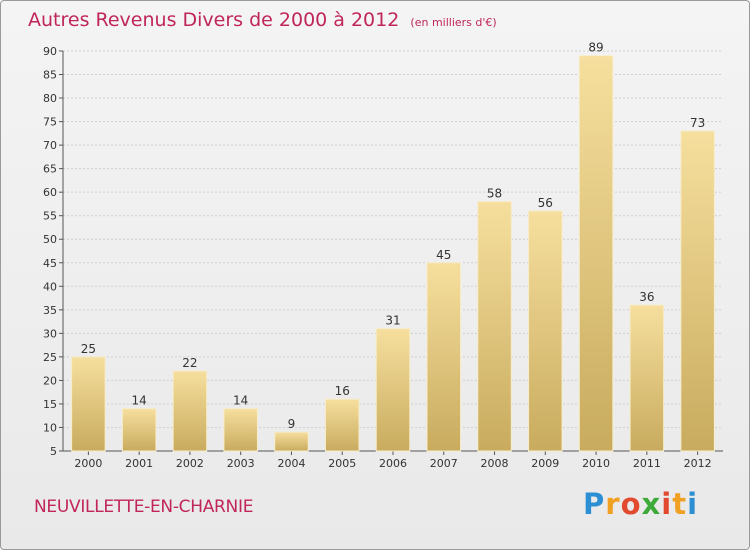 This screenshot has width=750, height=550. I want to click on data-label: 36, so click(646, 297).